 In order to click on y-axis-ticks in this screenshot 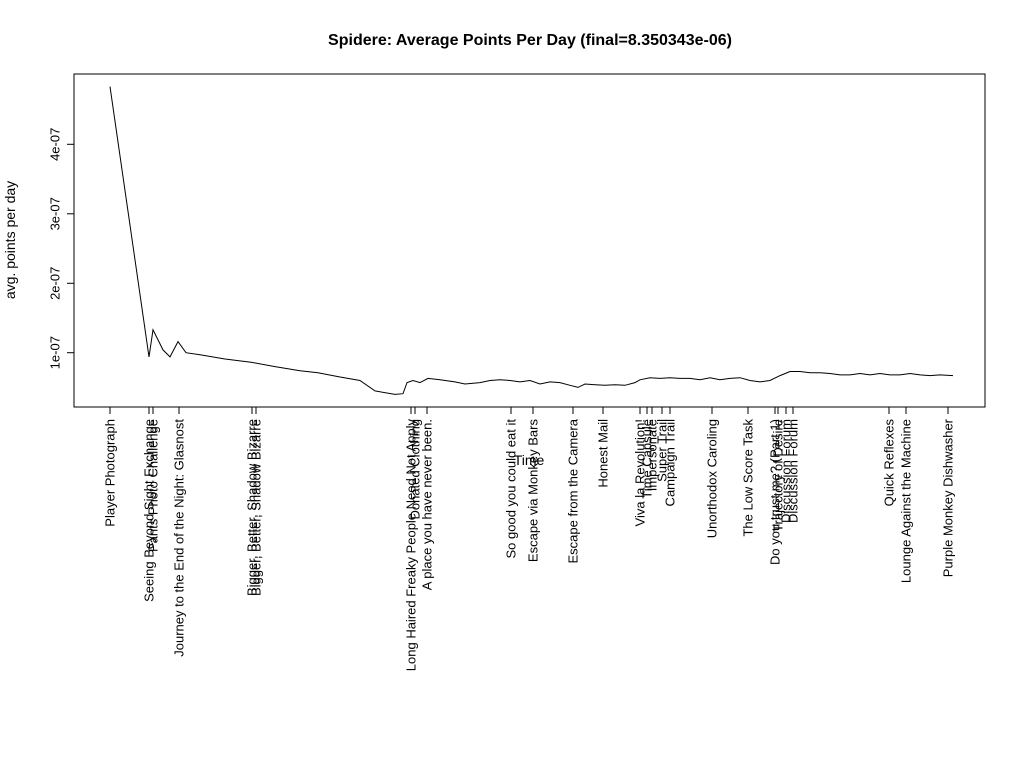, I will do `click(70, 248)`.